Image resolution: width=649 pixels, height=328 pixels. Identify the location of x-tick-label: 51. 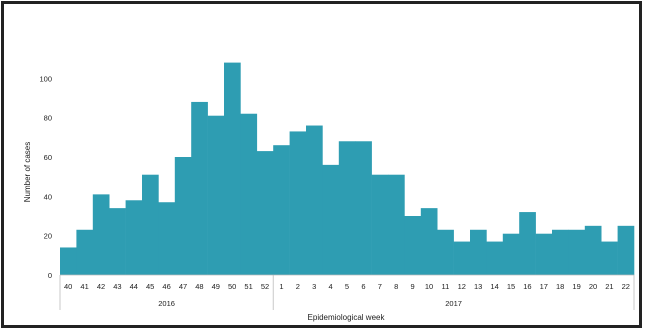
(248, 286).